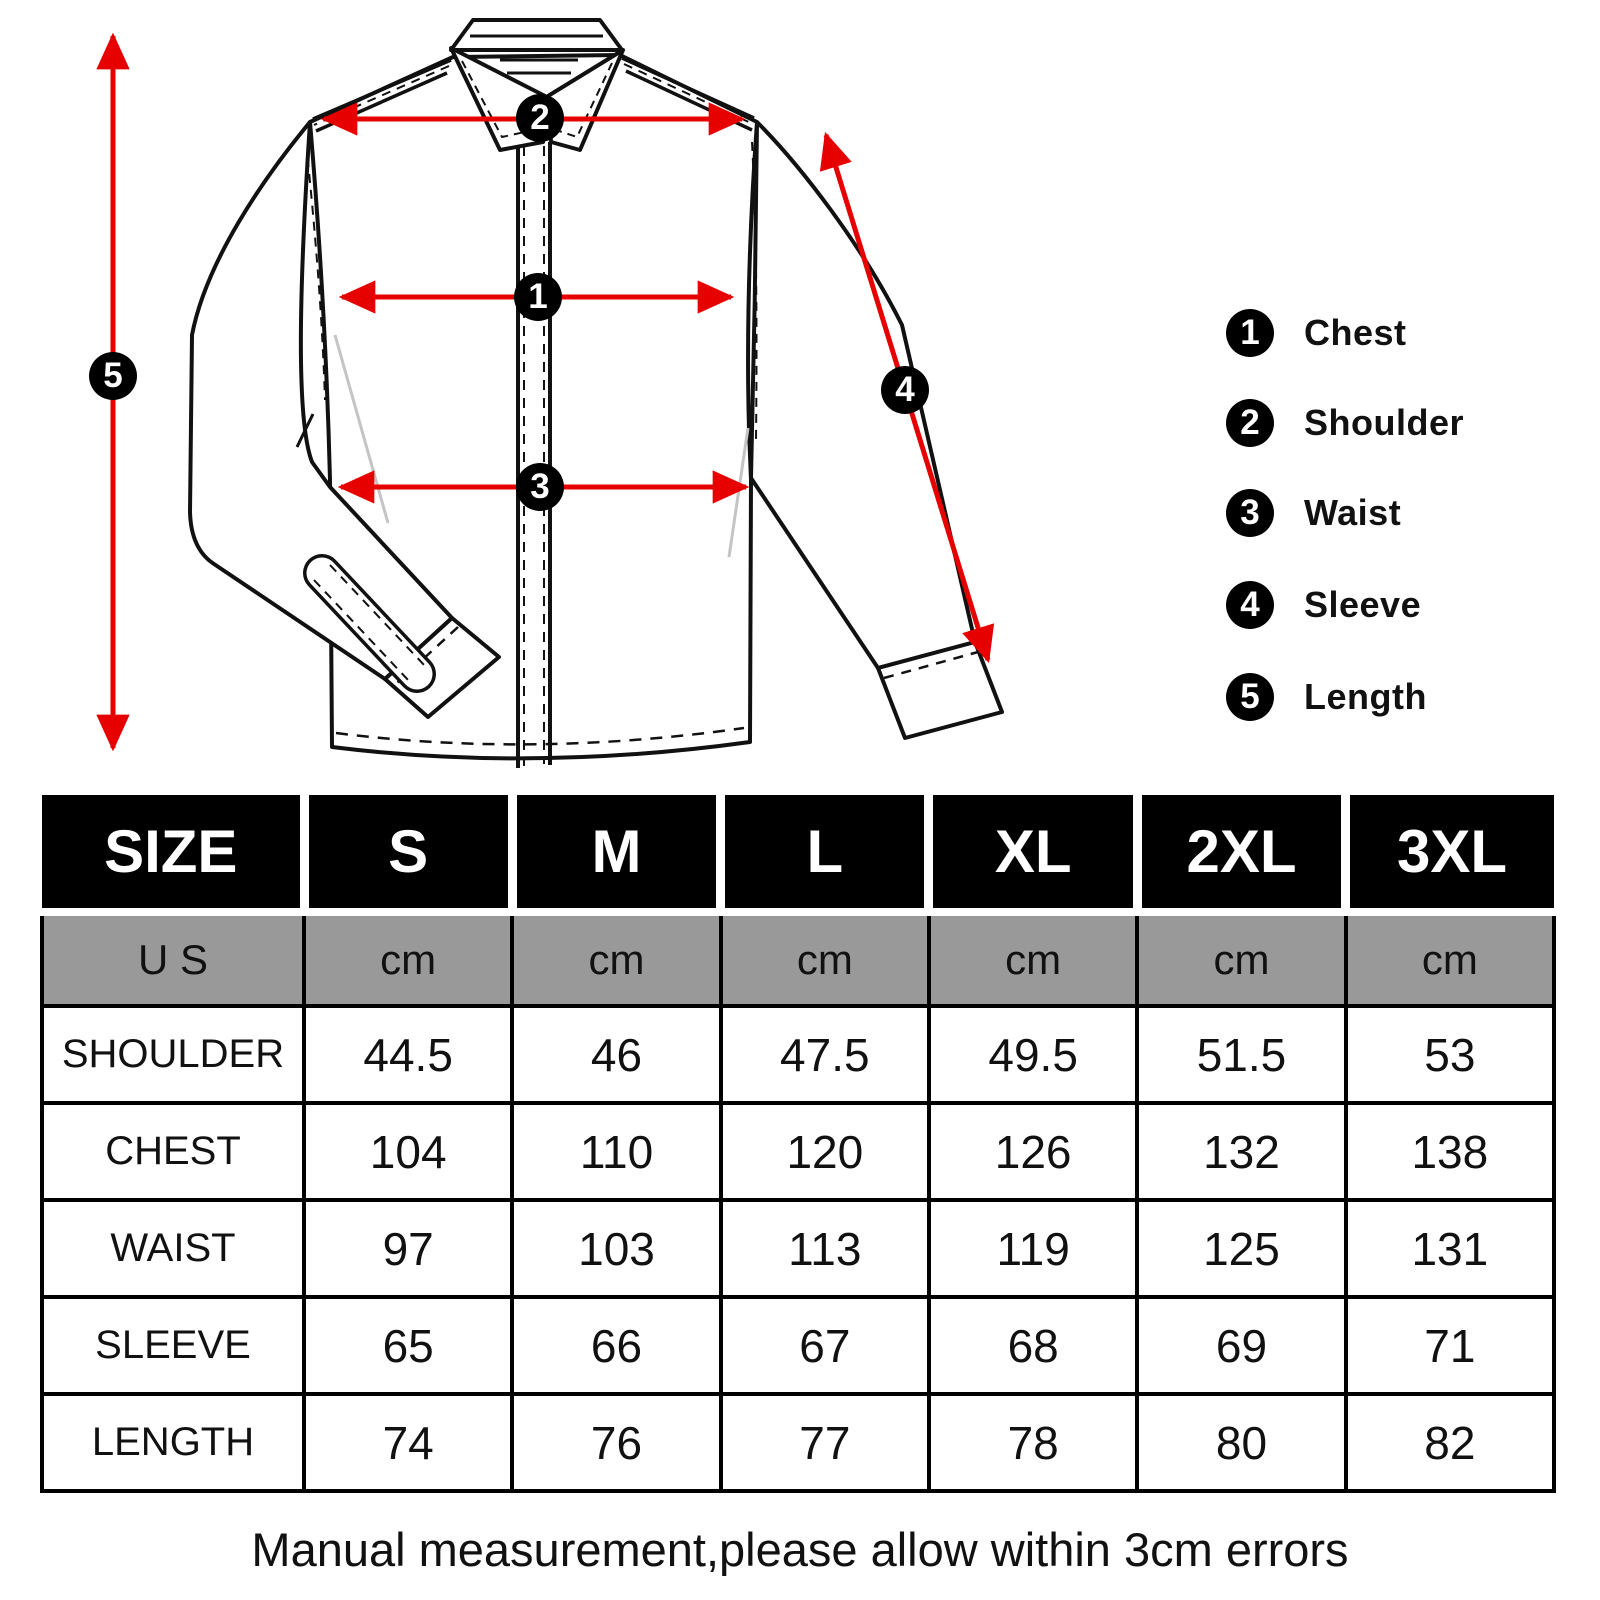 The height and width of the screenshot is (1600, 1600). What do you see at coordinates (1241, 1248) in the screenshot?
I see `cell-waist-2xl: 125` at bounding box center [1241, 1248].